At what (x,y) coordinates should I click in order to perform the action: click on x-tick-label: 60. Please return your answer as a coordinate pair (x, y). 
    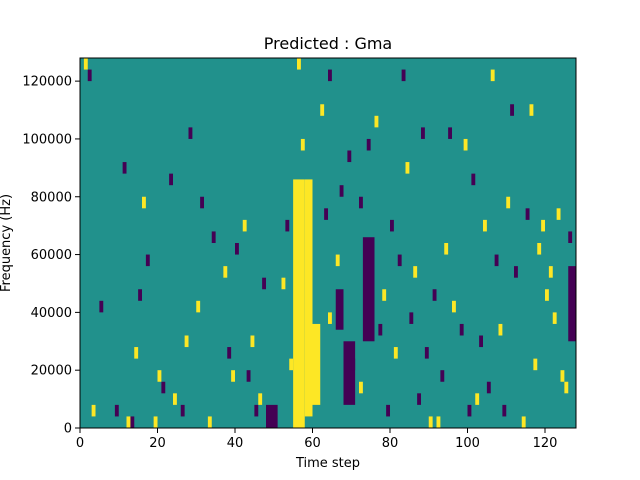
    Looking at the image, I should click on (312, 443).